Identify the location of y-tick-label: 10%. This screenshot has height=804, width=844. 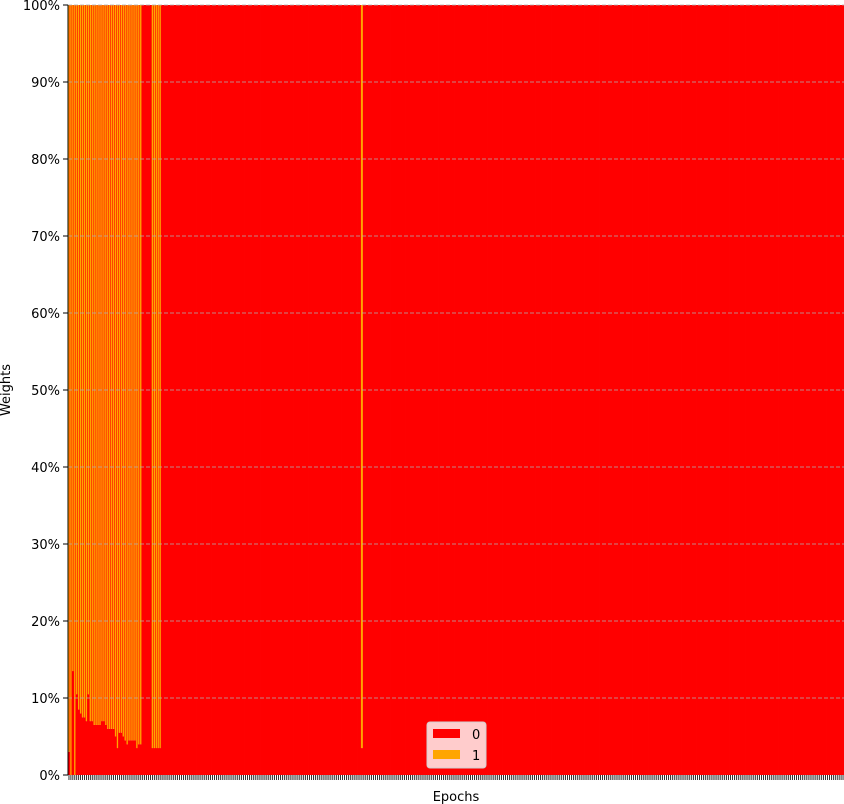
(45, 699).